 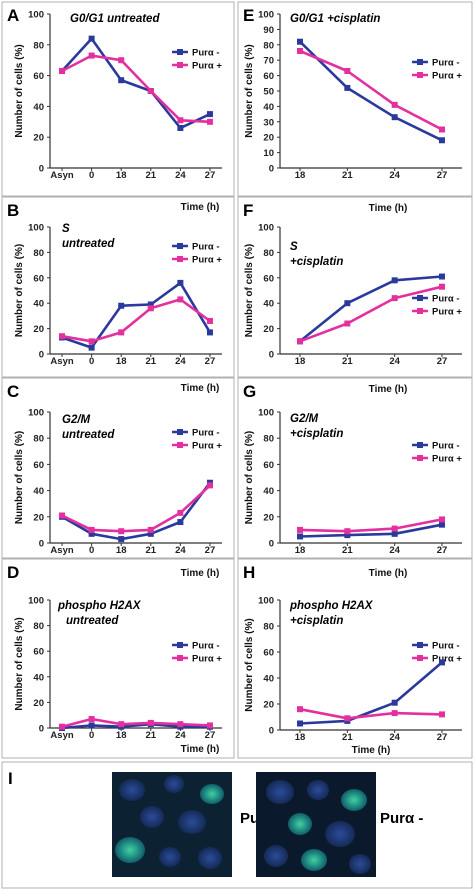 What do you see at coordinates (61, 361) in the screenshot?
I see `x-tick-label: Asyn` at bounding box center [61, 361].